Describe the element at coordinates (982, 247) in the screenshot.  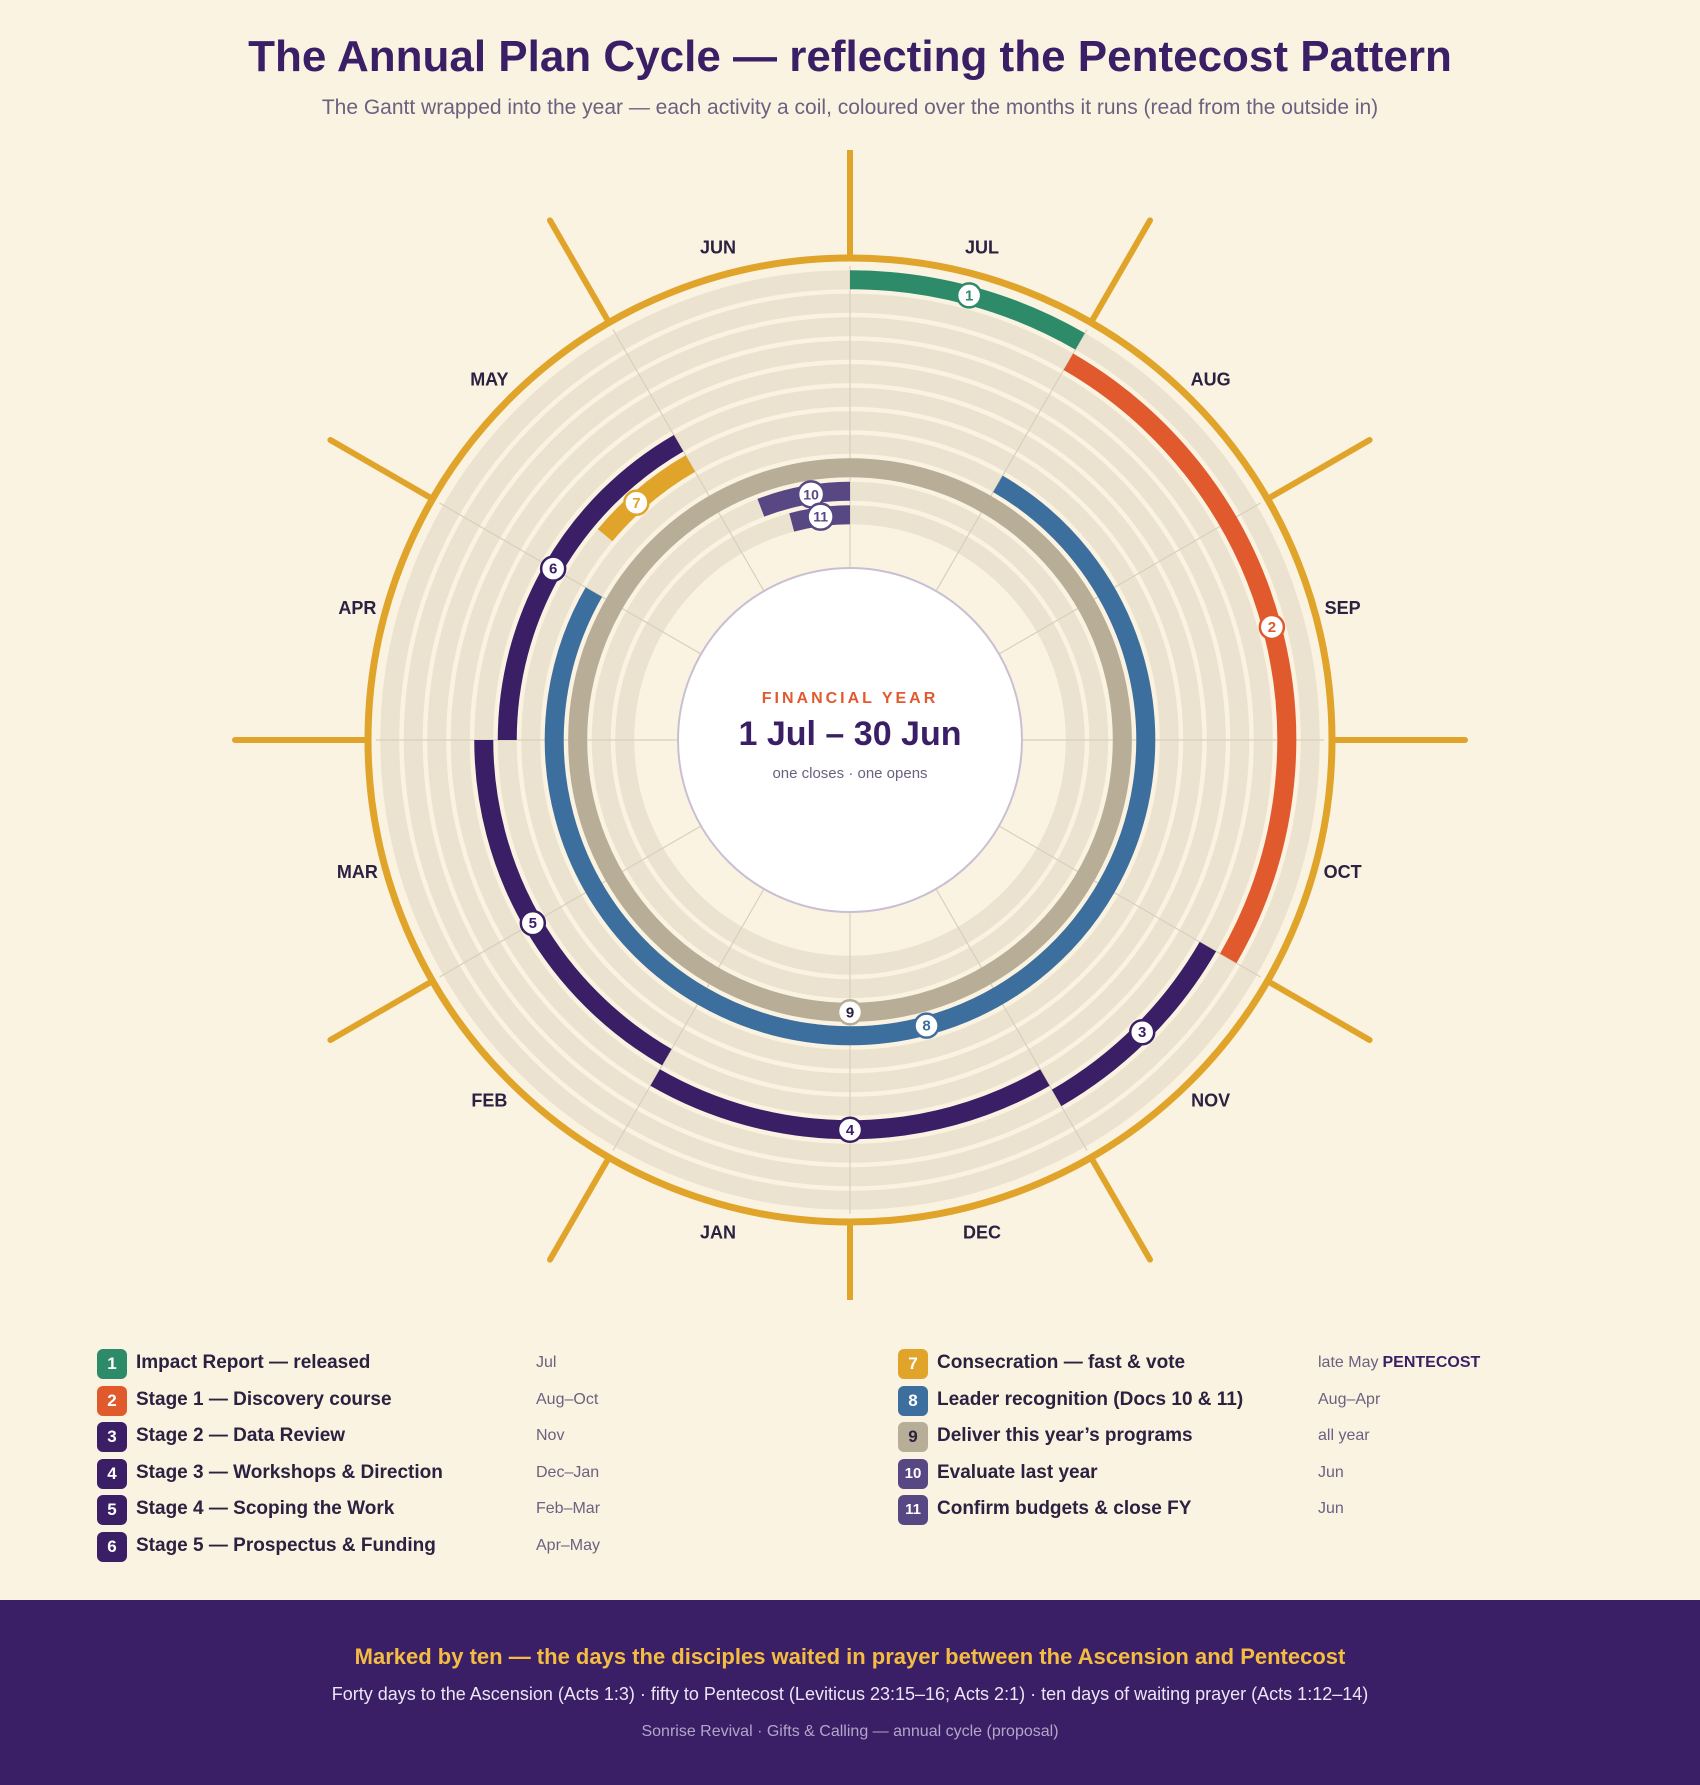
I see `month-label-jul: JUL` at that location.